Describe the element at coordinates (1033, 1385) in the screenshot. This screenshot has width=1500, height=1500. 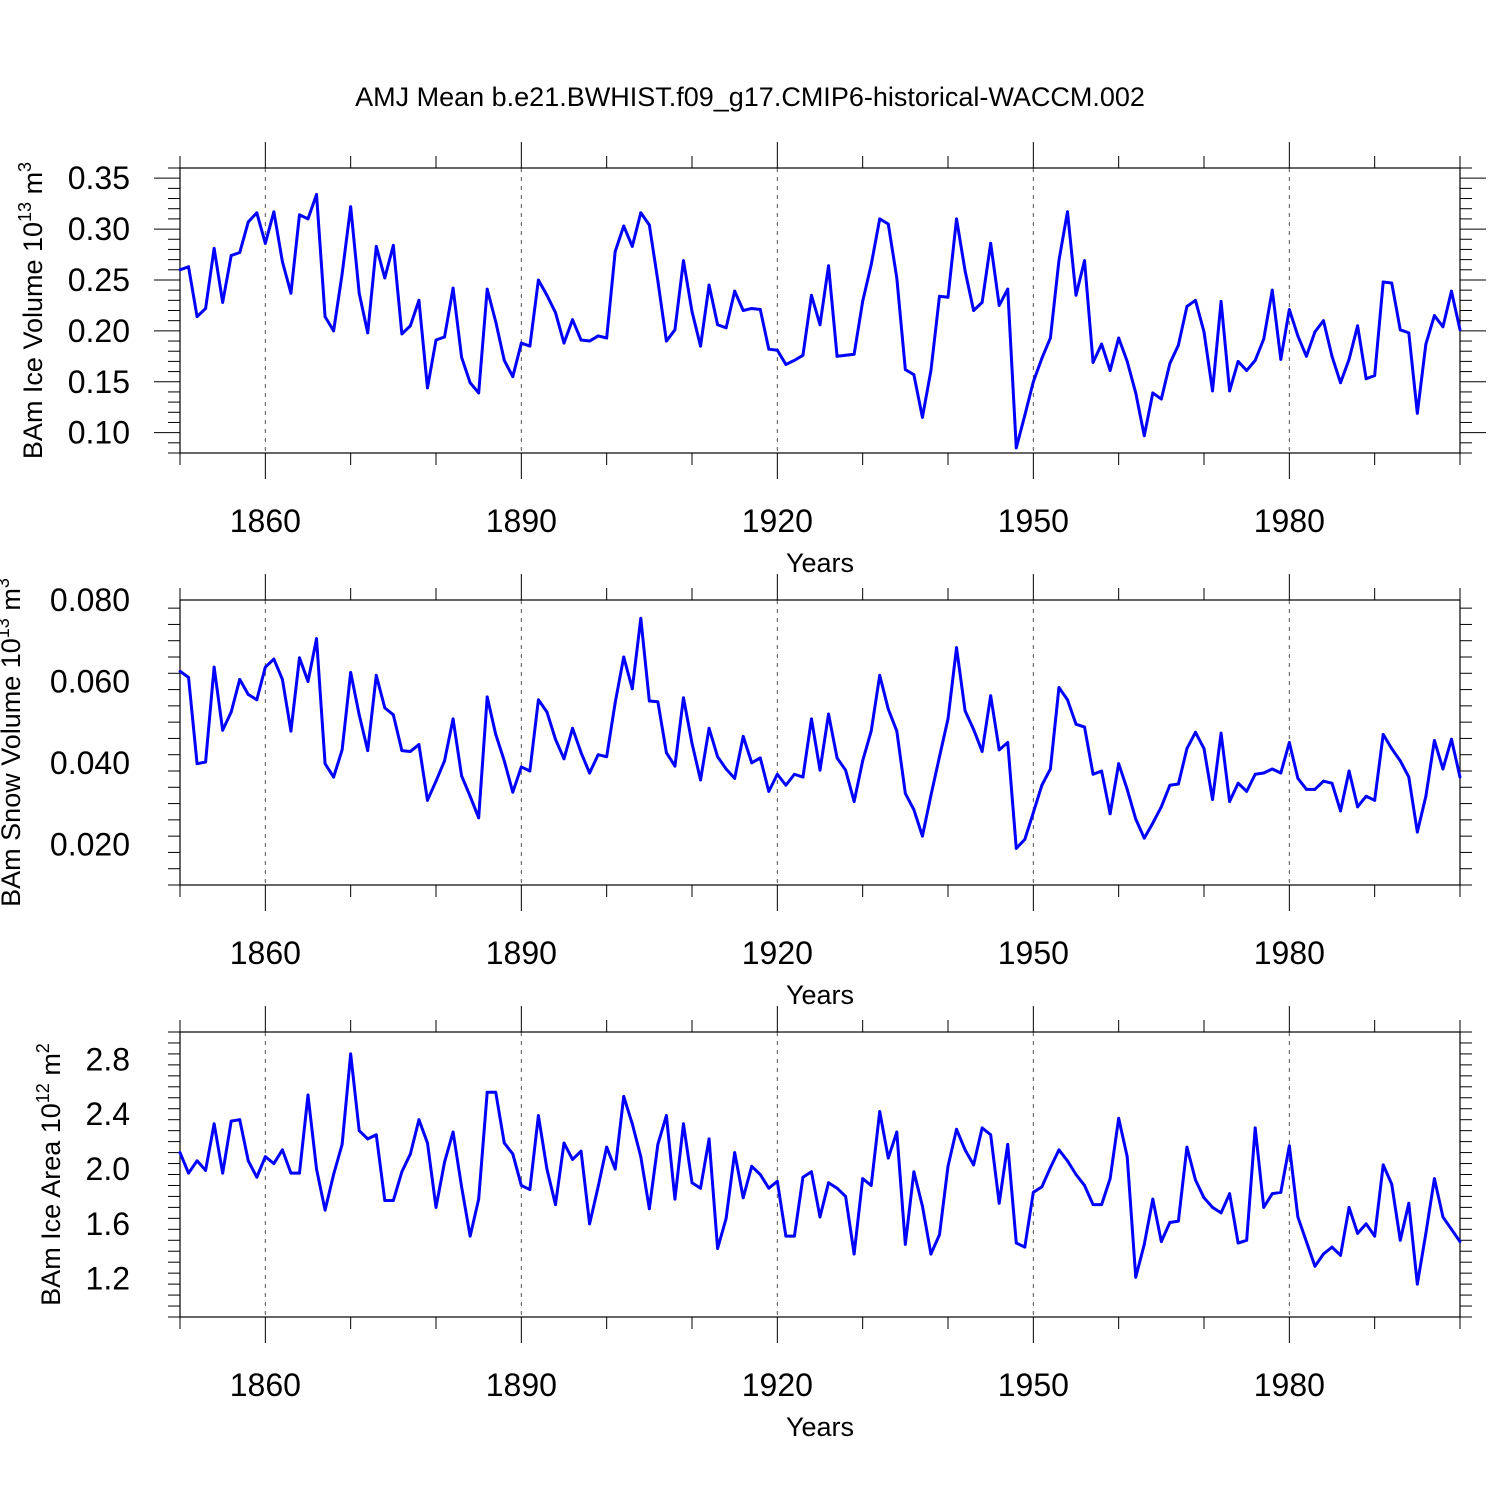
I see `x-tick-label: 1950` at that location.